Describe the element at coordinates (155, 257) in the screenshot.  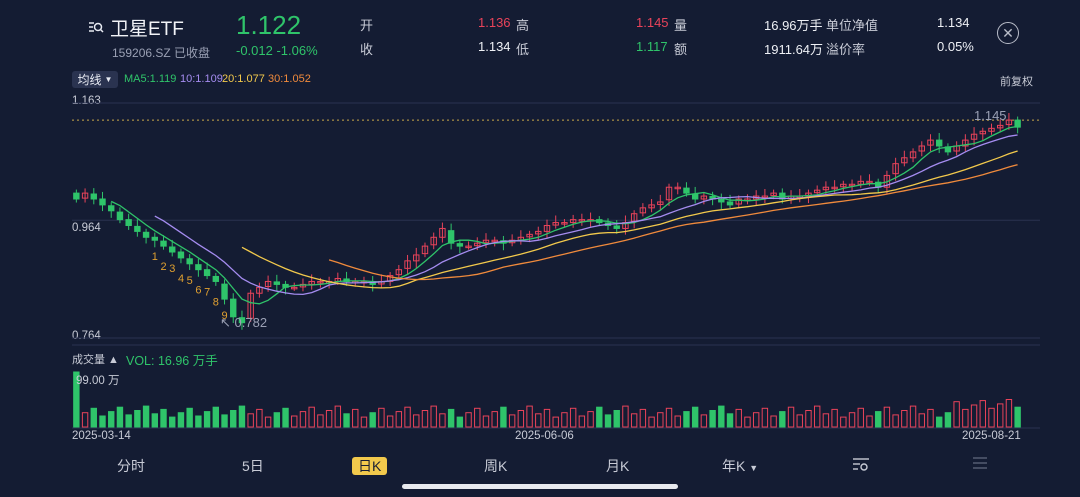
I see `sequence-label: 1` at that location.